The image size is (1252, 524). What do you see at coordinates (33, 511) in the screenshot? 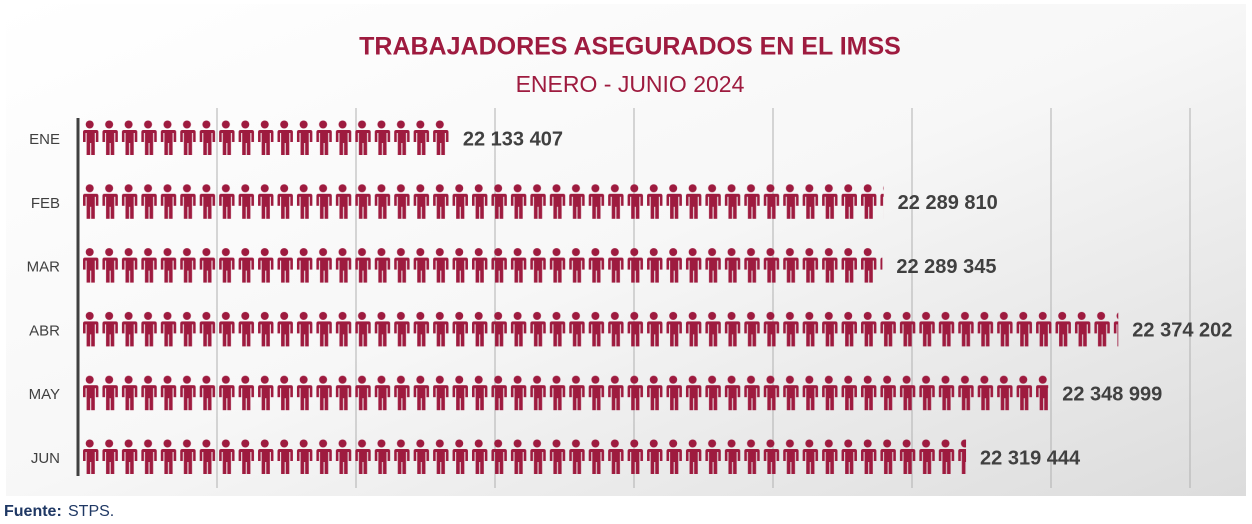
I see `source-label: Fuente:` at bounding box center [33, 511].